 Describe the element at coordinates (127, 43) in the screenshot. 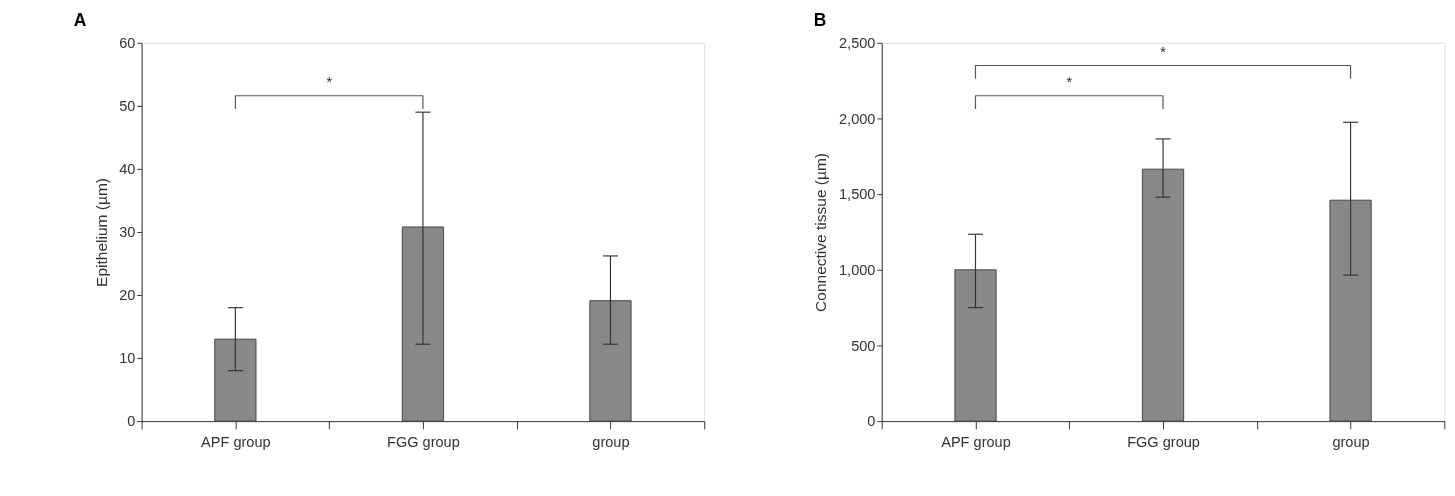

I see `y-tick-label: 60` at that location.